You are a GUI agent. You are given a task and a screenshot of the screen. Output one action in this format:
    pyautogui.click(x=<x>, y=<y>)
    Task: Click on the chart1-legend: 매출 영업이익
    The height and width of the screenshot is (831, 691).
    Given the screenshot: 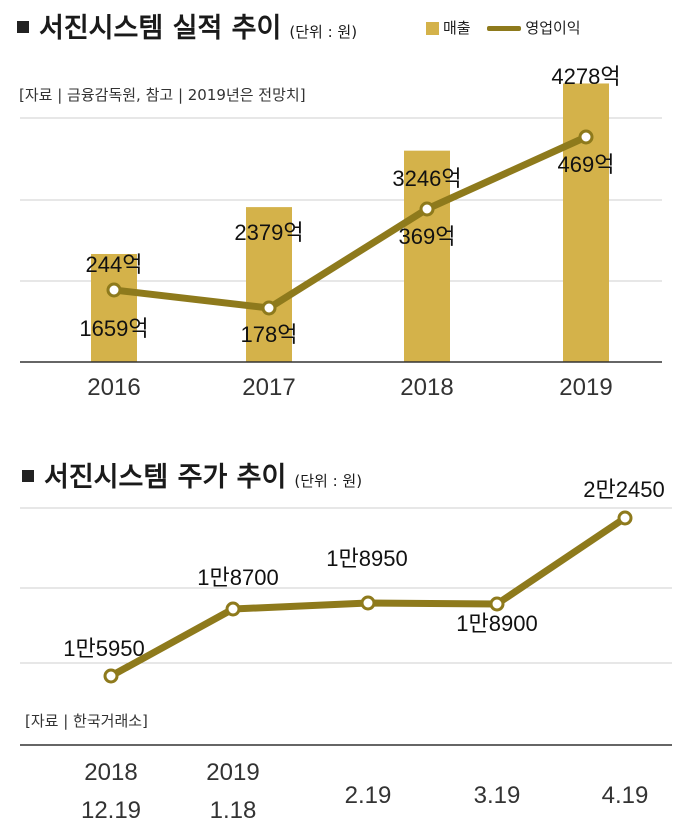 What is the action you would take?
    pyautogui.click(x=503, y=27)
    